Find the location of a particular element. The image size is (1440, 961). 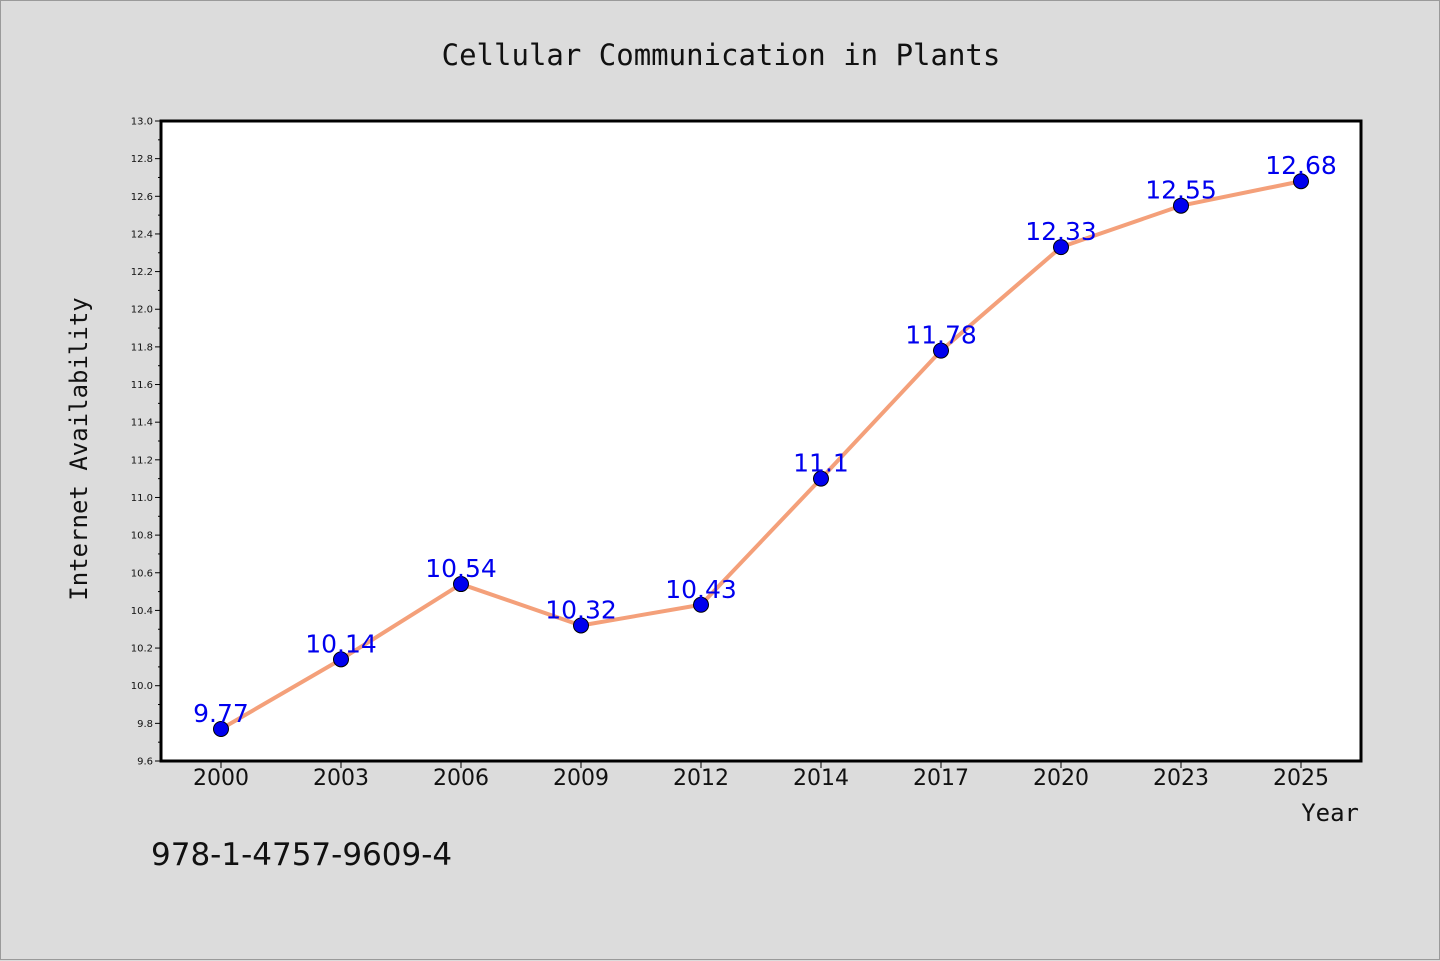

isbn-text: 978-1-4757-9609-4 is located at coordinates (301, 855).